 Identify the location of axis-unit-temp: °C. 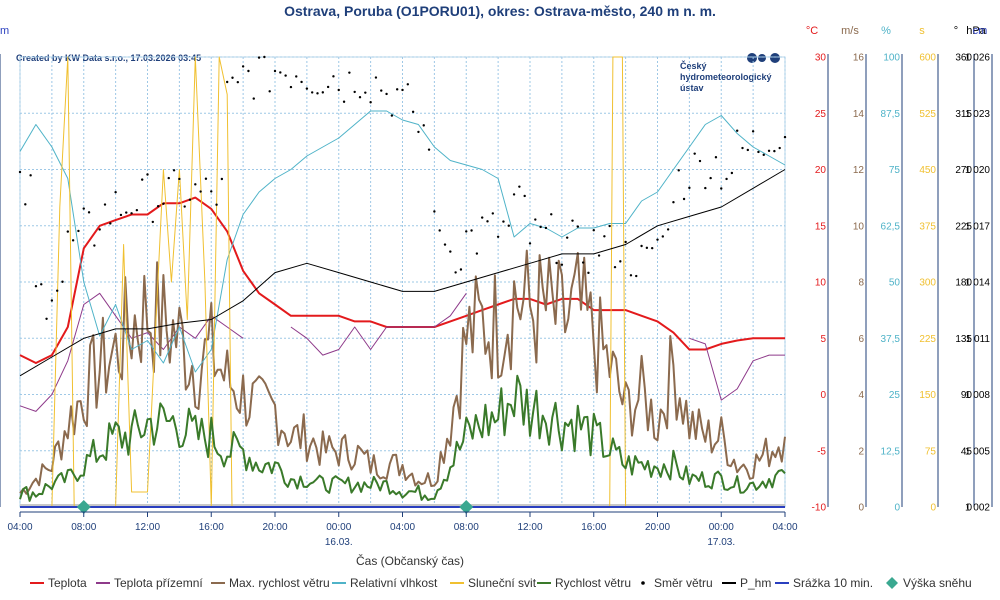
(812, 31).